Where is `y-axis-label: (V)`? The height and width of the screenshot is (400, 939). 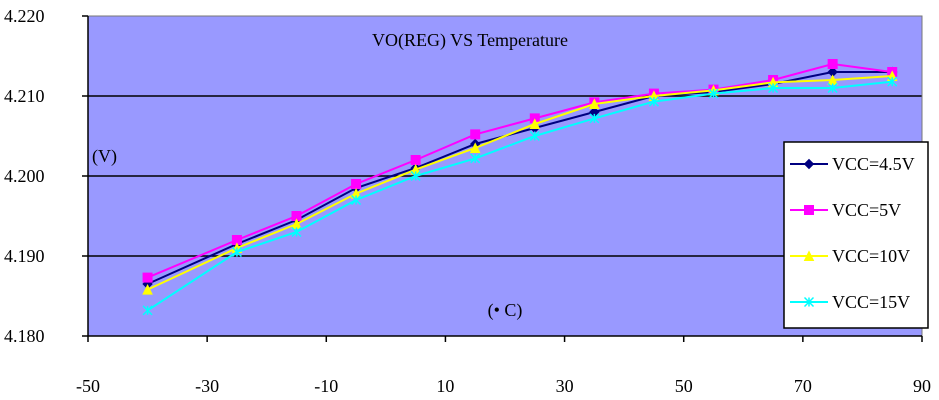 y-axis-label: (V) is located at coordinates (104, 156).